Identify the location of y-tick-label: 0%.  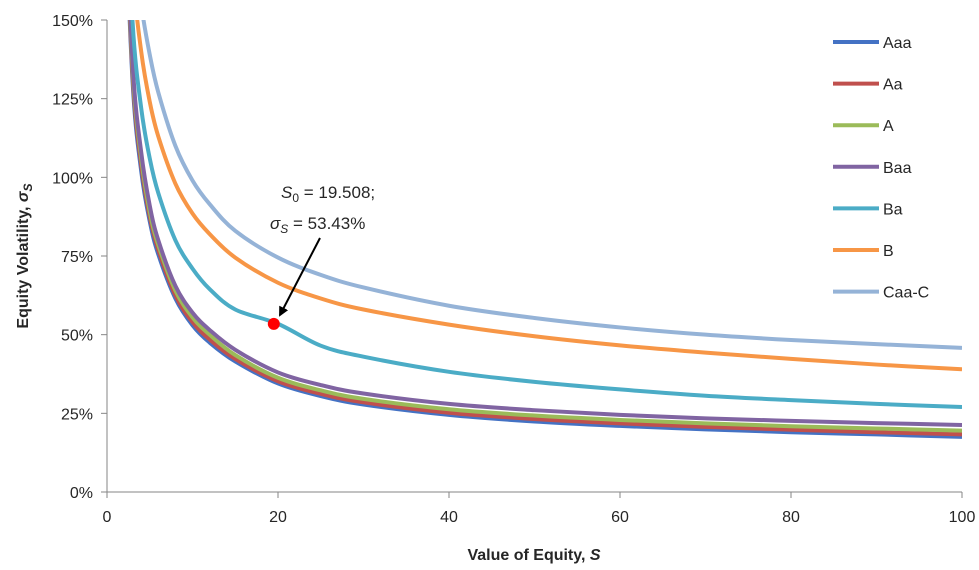
(81, 493).